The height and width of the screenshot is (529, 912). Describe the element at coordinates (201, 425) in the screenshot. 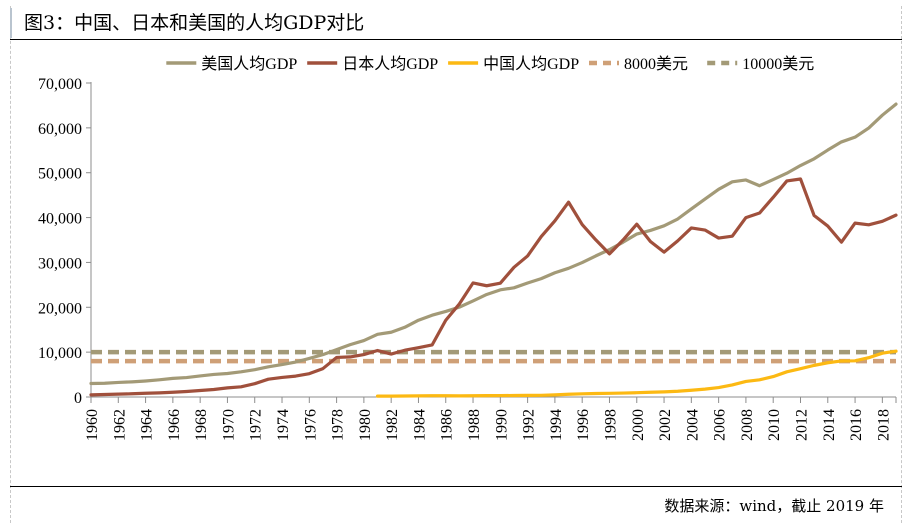

I see `x-axis-tick-label: 1968` at that location.